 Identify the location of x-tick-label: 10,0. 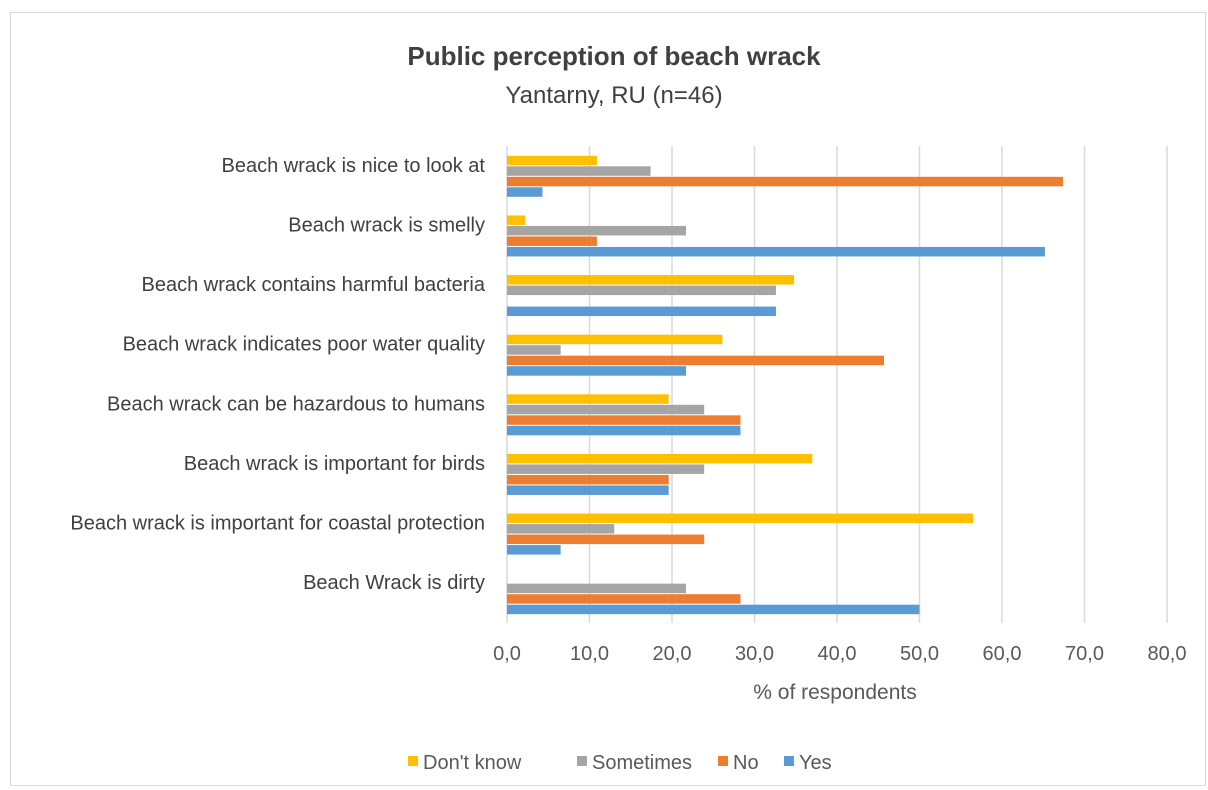
(589, 654).